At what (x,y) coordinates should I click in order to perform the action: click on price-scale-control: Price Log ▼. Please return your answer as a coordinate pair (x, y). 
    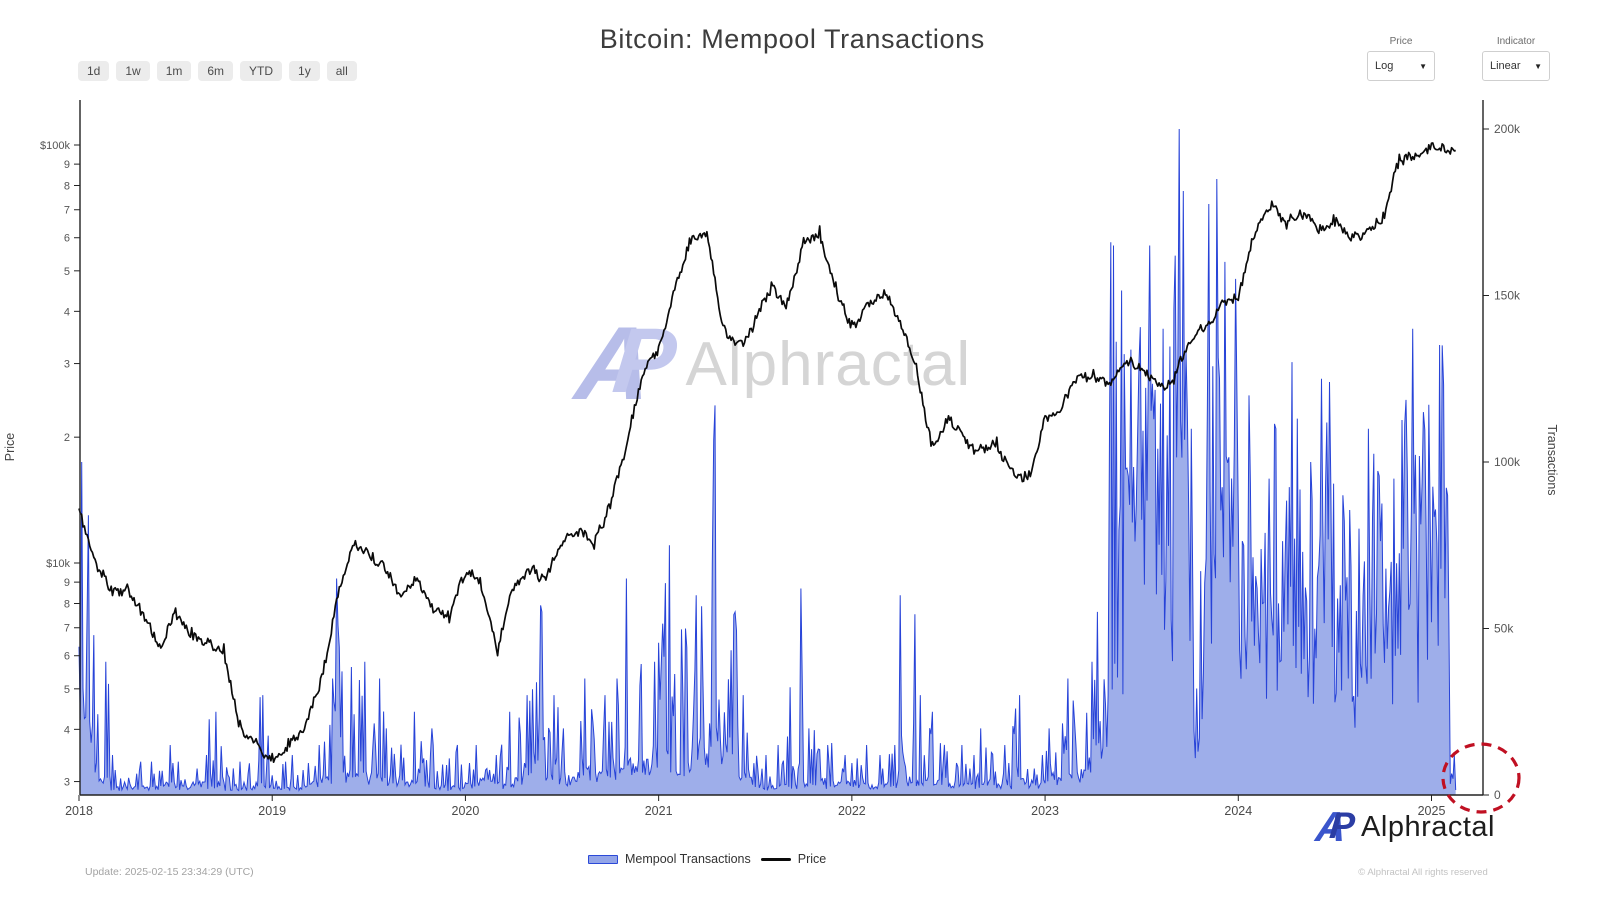
    Looking at the image, I should click on (1401, 58).